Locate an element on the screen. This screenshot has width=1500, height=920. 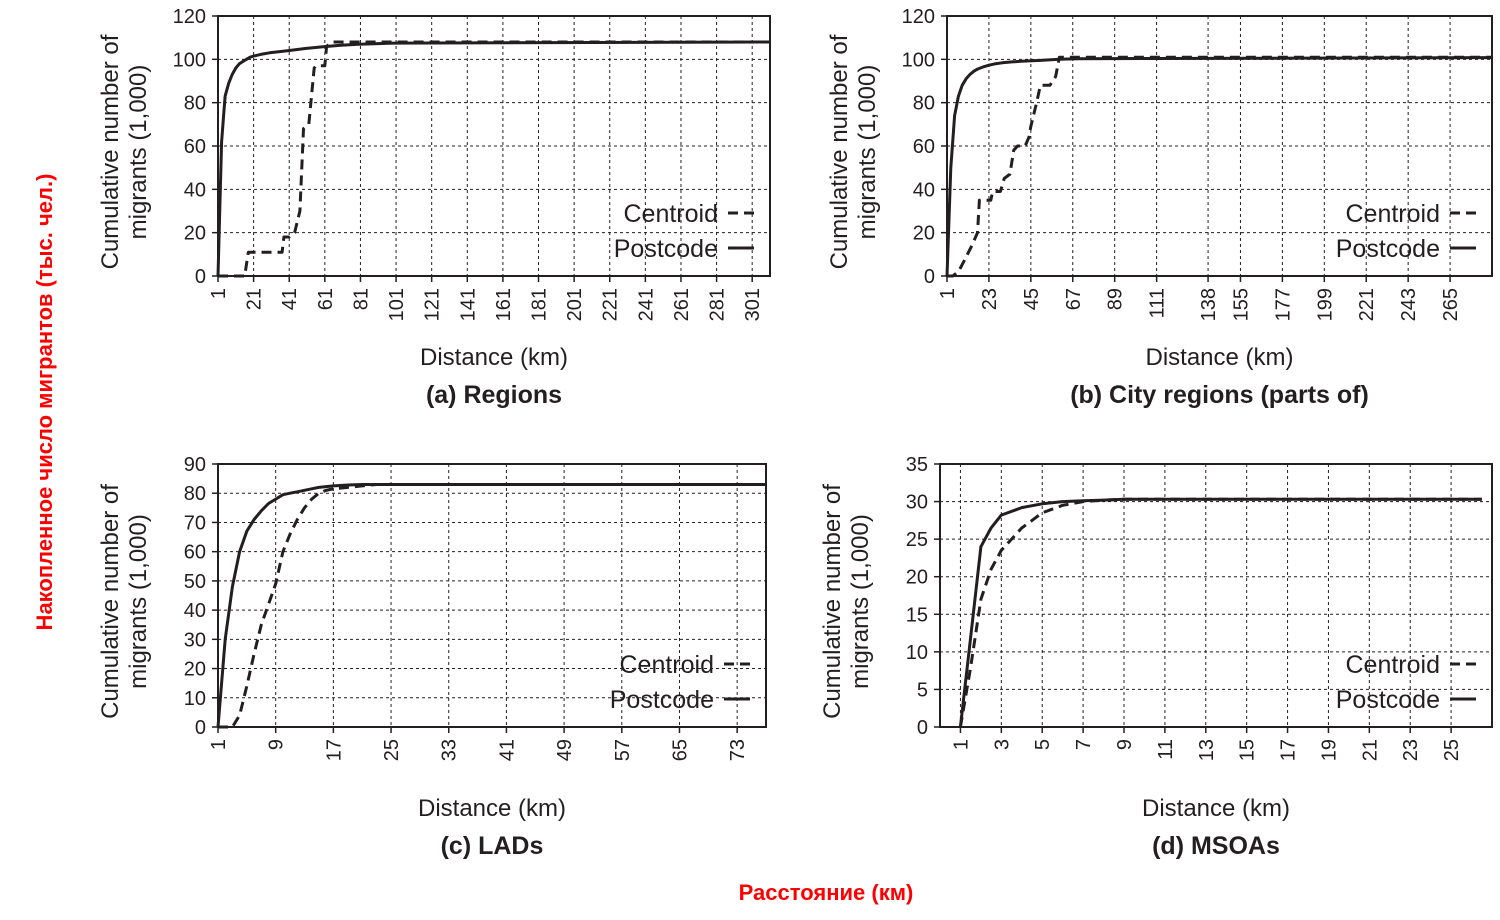
x-tick-label: 11 is located at coordinates (1166, 749).